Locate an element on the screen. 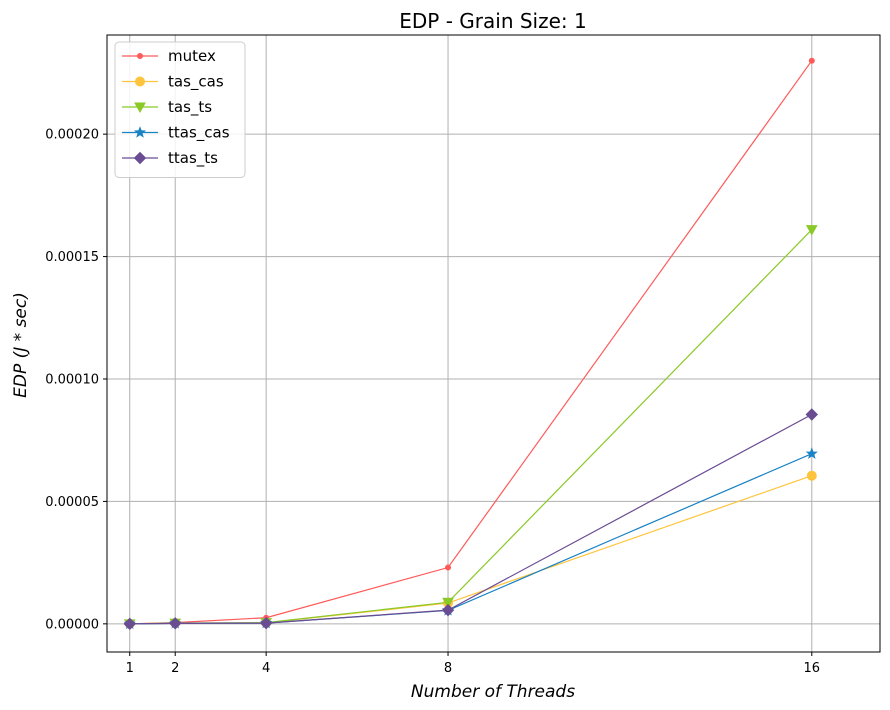 The height and width of the screenshot is (710, 890). legend-entry: mutex is located at coordinates (169, 56).